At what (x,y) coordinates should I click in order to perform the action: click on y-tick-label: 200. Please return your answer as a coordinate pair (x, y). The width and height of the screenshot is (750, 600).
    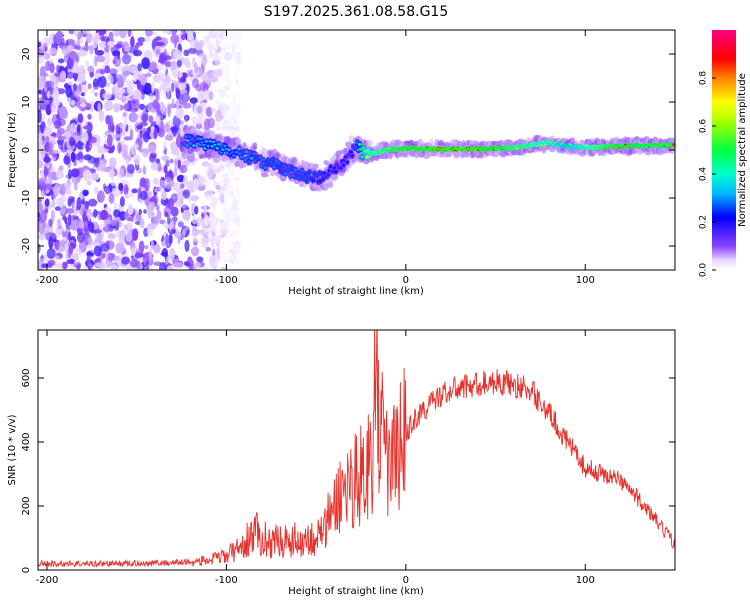
    Looking at the image, I should click on (26, 505).